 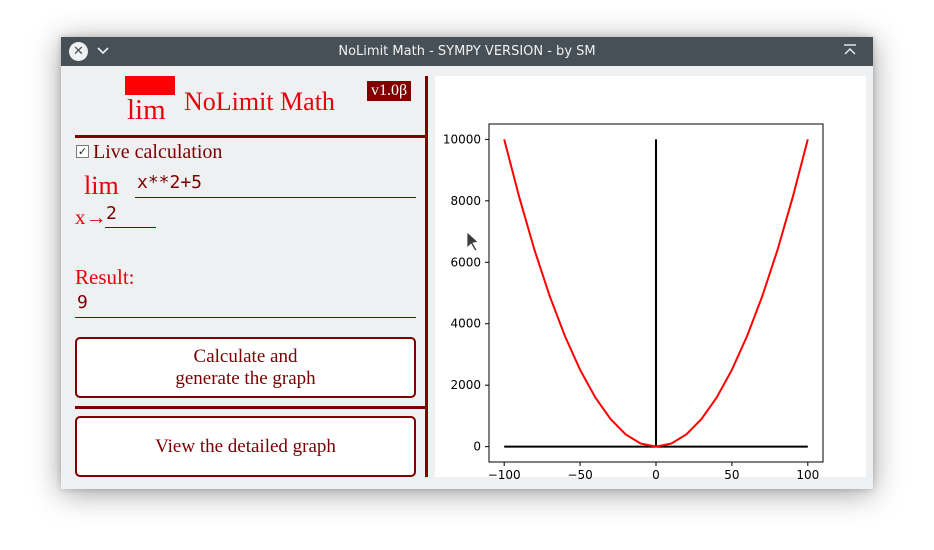 I want to click on y-tick-label: 2000, so click(x=465, y=385).